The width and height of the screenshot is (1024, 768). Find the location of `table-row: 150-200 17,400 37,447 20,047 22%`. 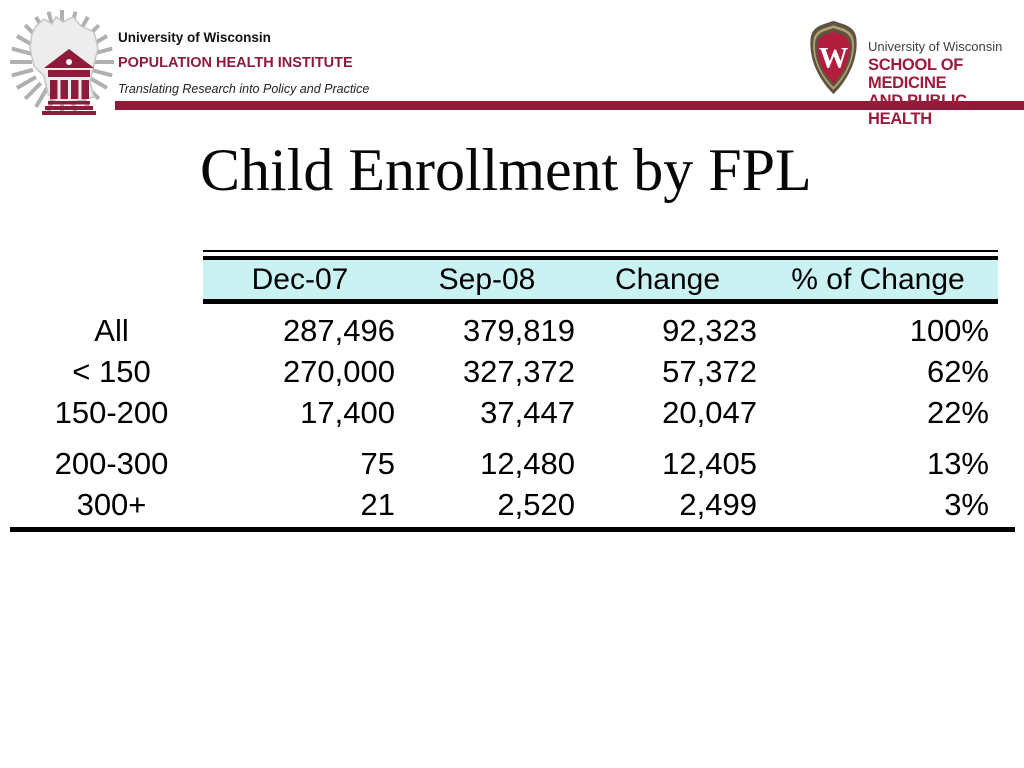

table-row: 150-200 17,400 37,447 20,047 22% is located at coordinates (512, 412).